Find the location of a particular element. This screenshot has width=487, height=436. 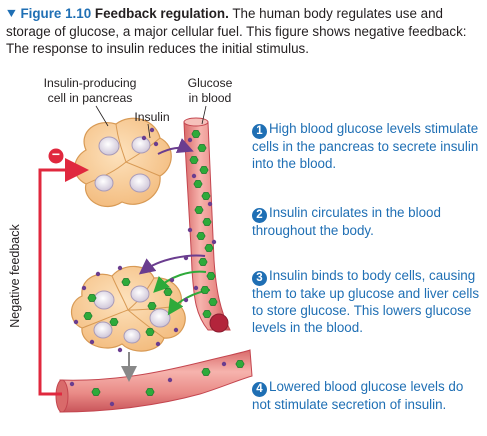

negative-feedback-label: Negative feedback is located at coordinates (15, 276).